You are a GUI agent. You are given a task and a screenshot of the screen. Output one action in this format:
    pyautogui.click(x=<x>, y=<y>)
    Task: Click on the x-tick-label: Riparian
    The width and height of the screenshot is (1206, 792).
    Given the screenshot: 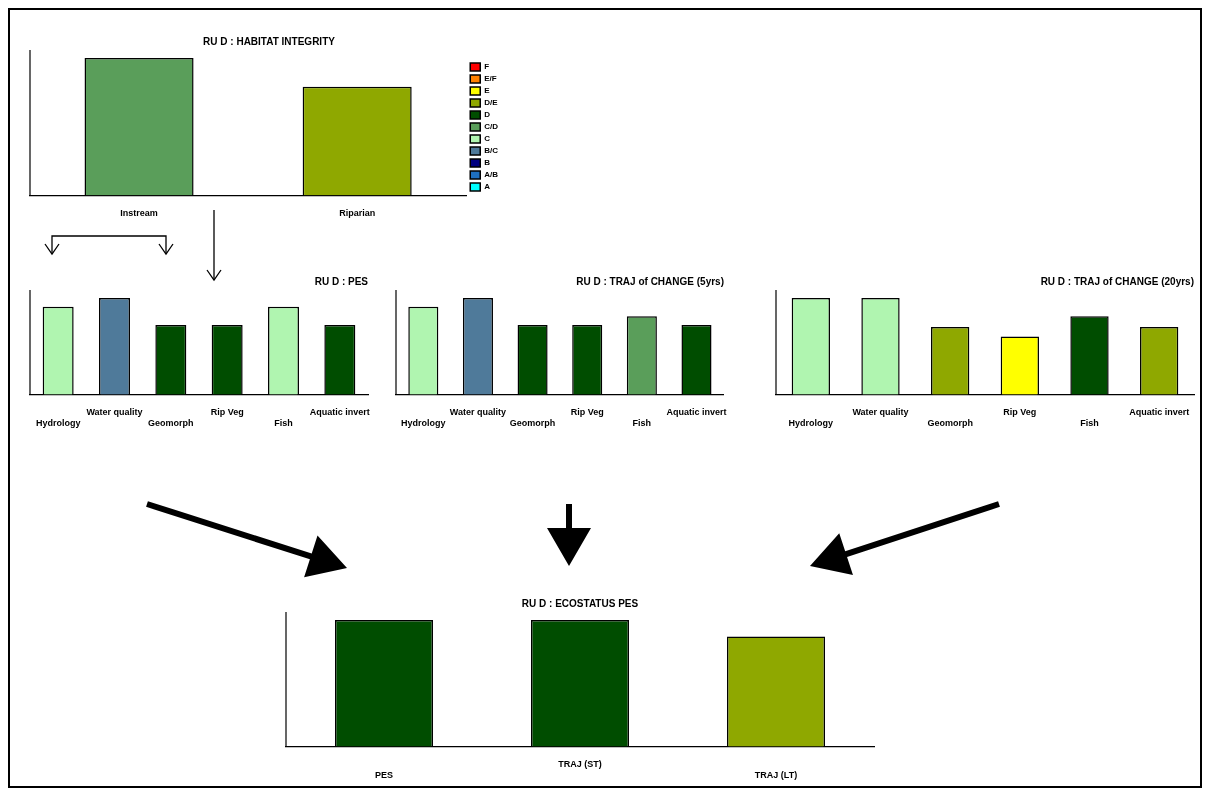 What is the action you would take?
    pyautogui.click(x=357, y=213)
    